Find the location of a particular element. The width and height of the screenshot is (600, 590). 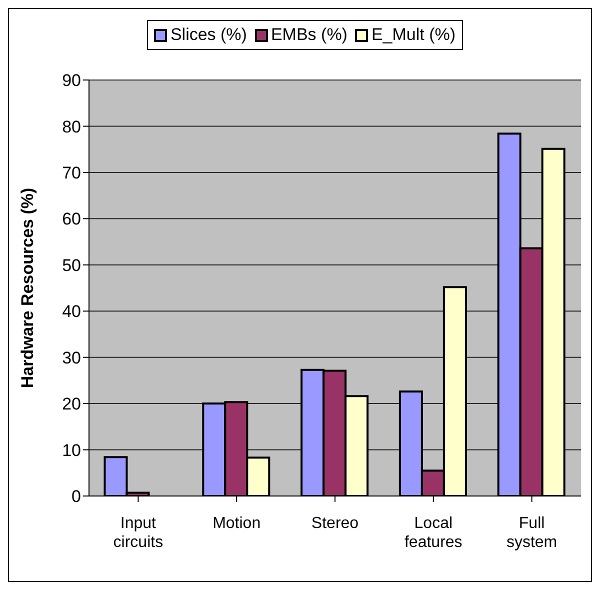

legend-label: Slices (%) is located at coordinates (208, 35).